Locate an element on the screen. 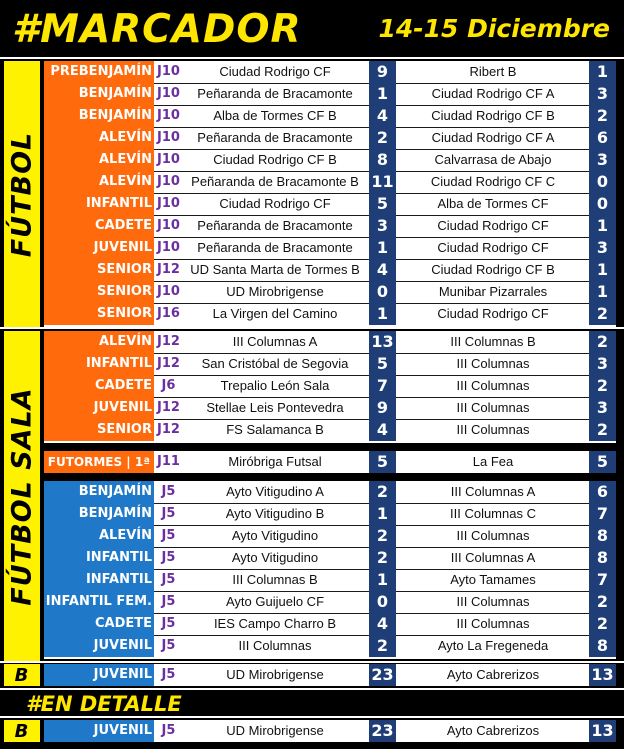  home-team: La Virgen del Camino is located at coordinates (275, 313).